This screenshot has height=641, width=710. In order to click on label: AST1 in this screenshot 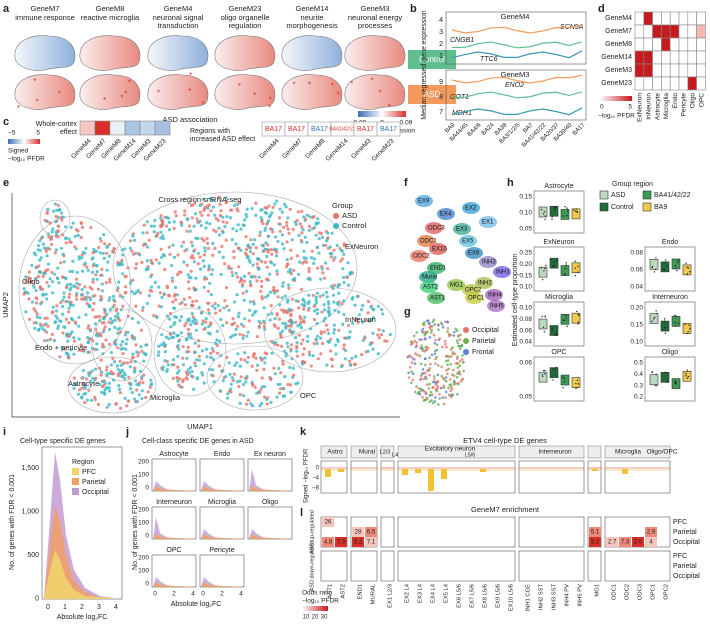, I will do `click(331, 591)`.